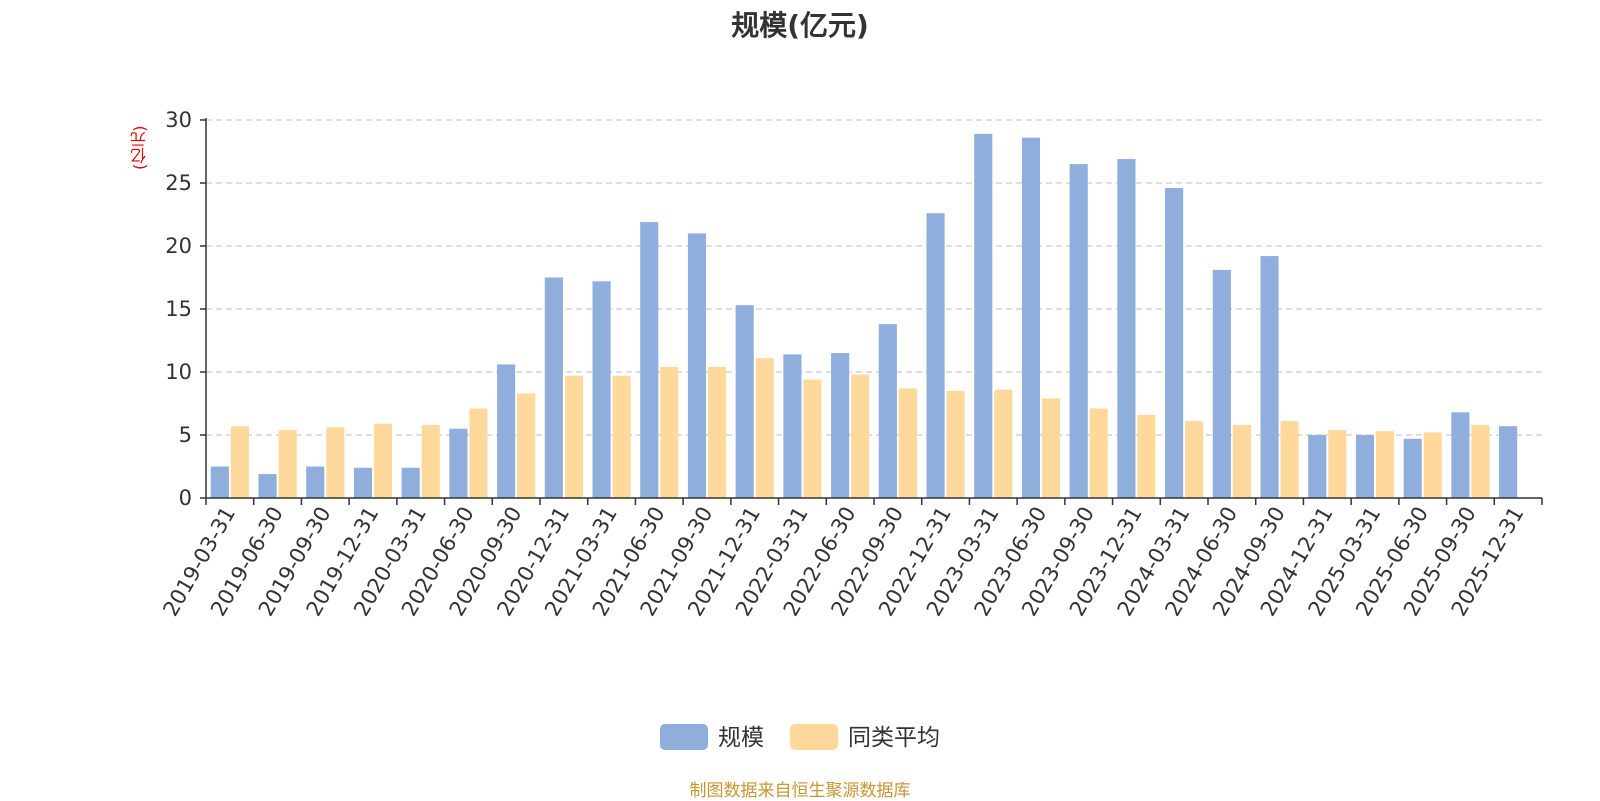 The image size is (1600, 801). Describe the element at coordinates (684, 737) in the screenshot. I see `legend-swatch-scale` at that location.